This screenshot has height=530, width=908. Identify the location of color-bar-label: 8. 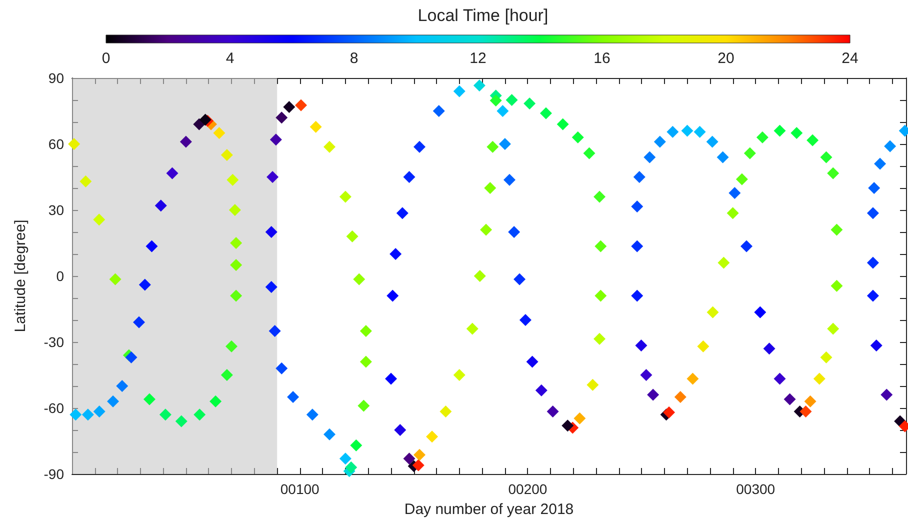
(354, 58).